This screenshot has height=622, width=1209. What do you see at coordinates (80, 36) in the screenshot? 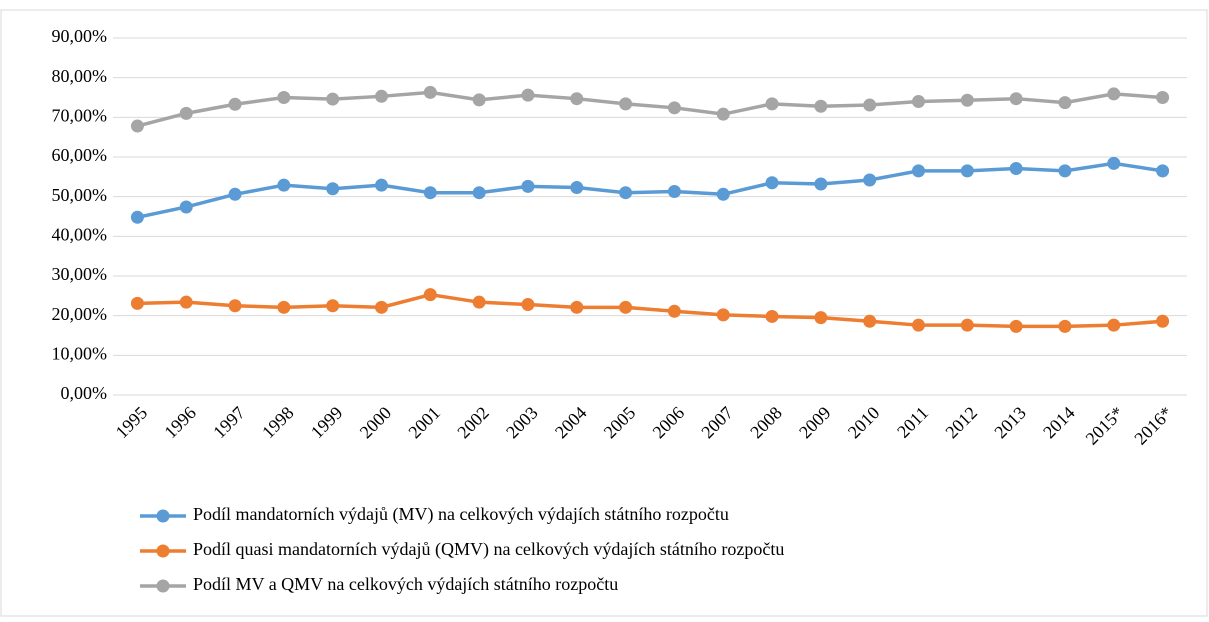
I see `y-tick-label: 90,00%` at bounding box center [80, 36].